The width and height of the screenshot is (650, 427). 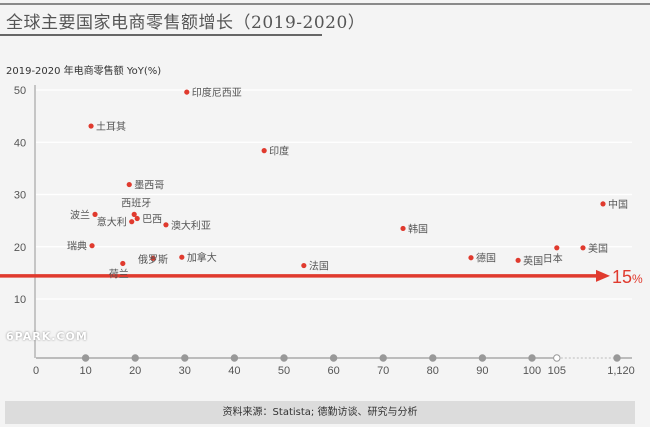 What do you see at coordinates (486, 258) in the screenshot?
I see `point-label: 德国` at bounding box center [486, 258].